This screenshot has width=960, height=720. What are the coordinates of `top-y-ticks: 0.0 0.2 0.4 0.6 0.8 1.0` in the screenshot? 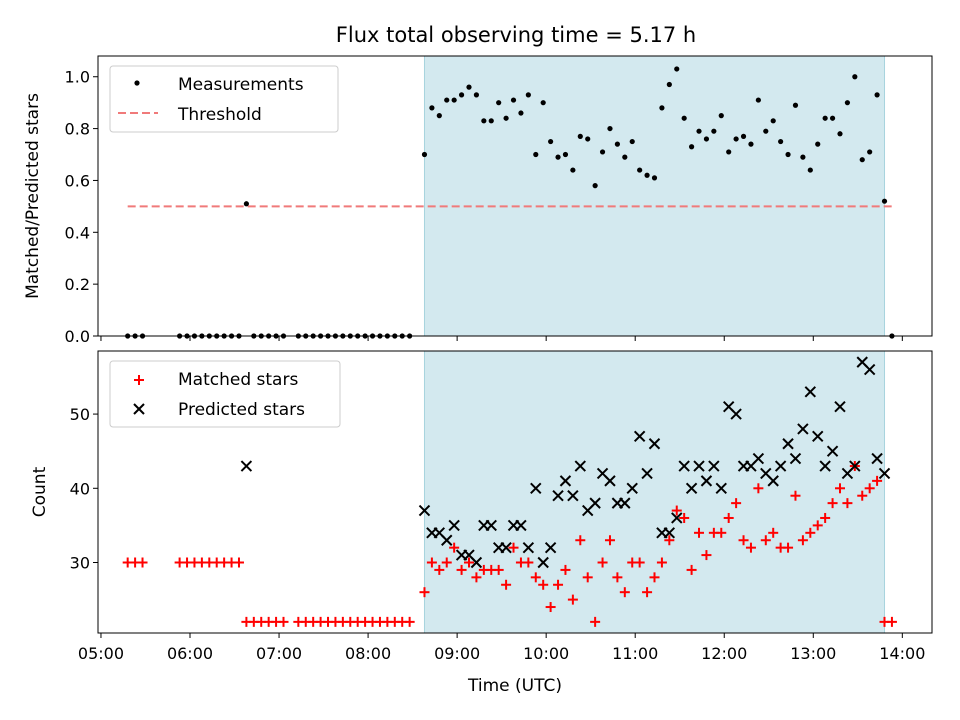 It's located at (81, 207).